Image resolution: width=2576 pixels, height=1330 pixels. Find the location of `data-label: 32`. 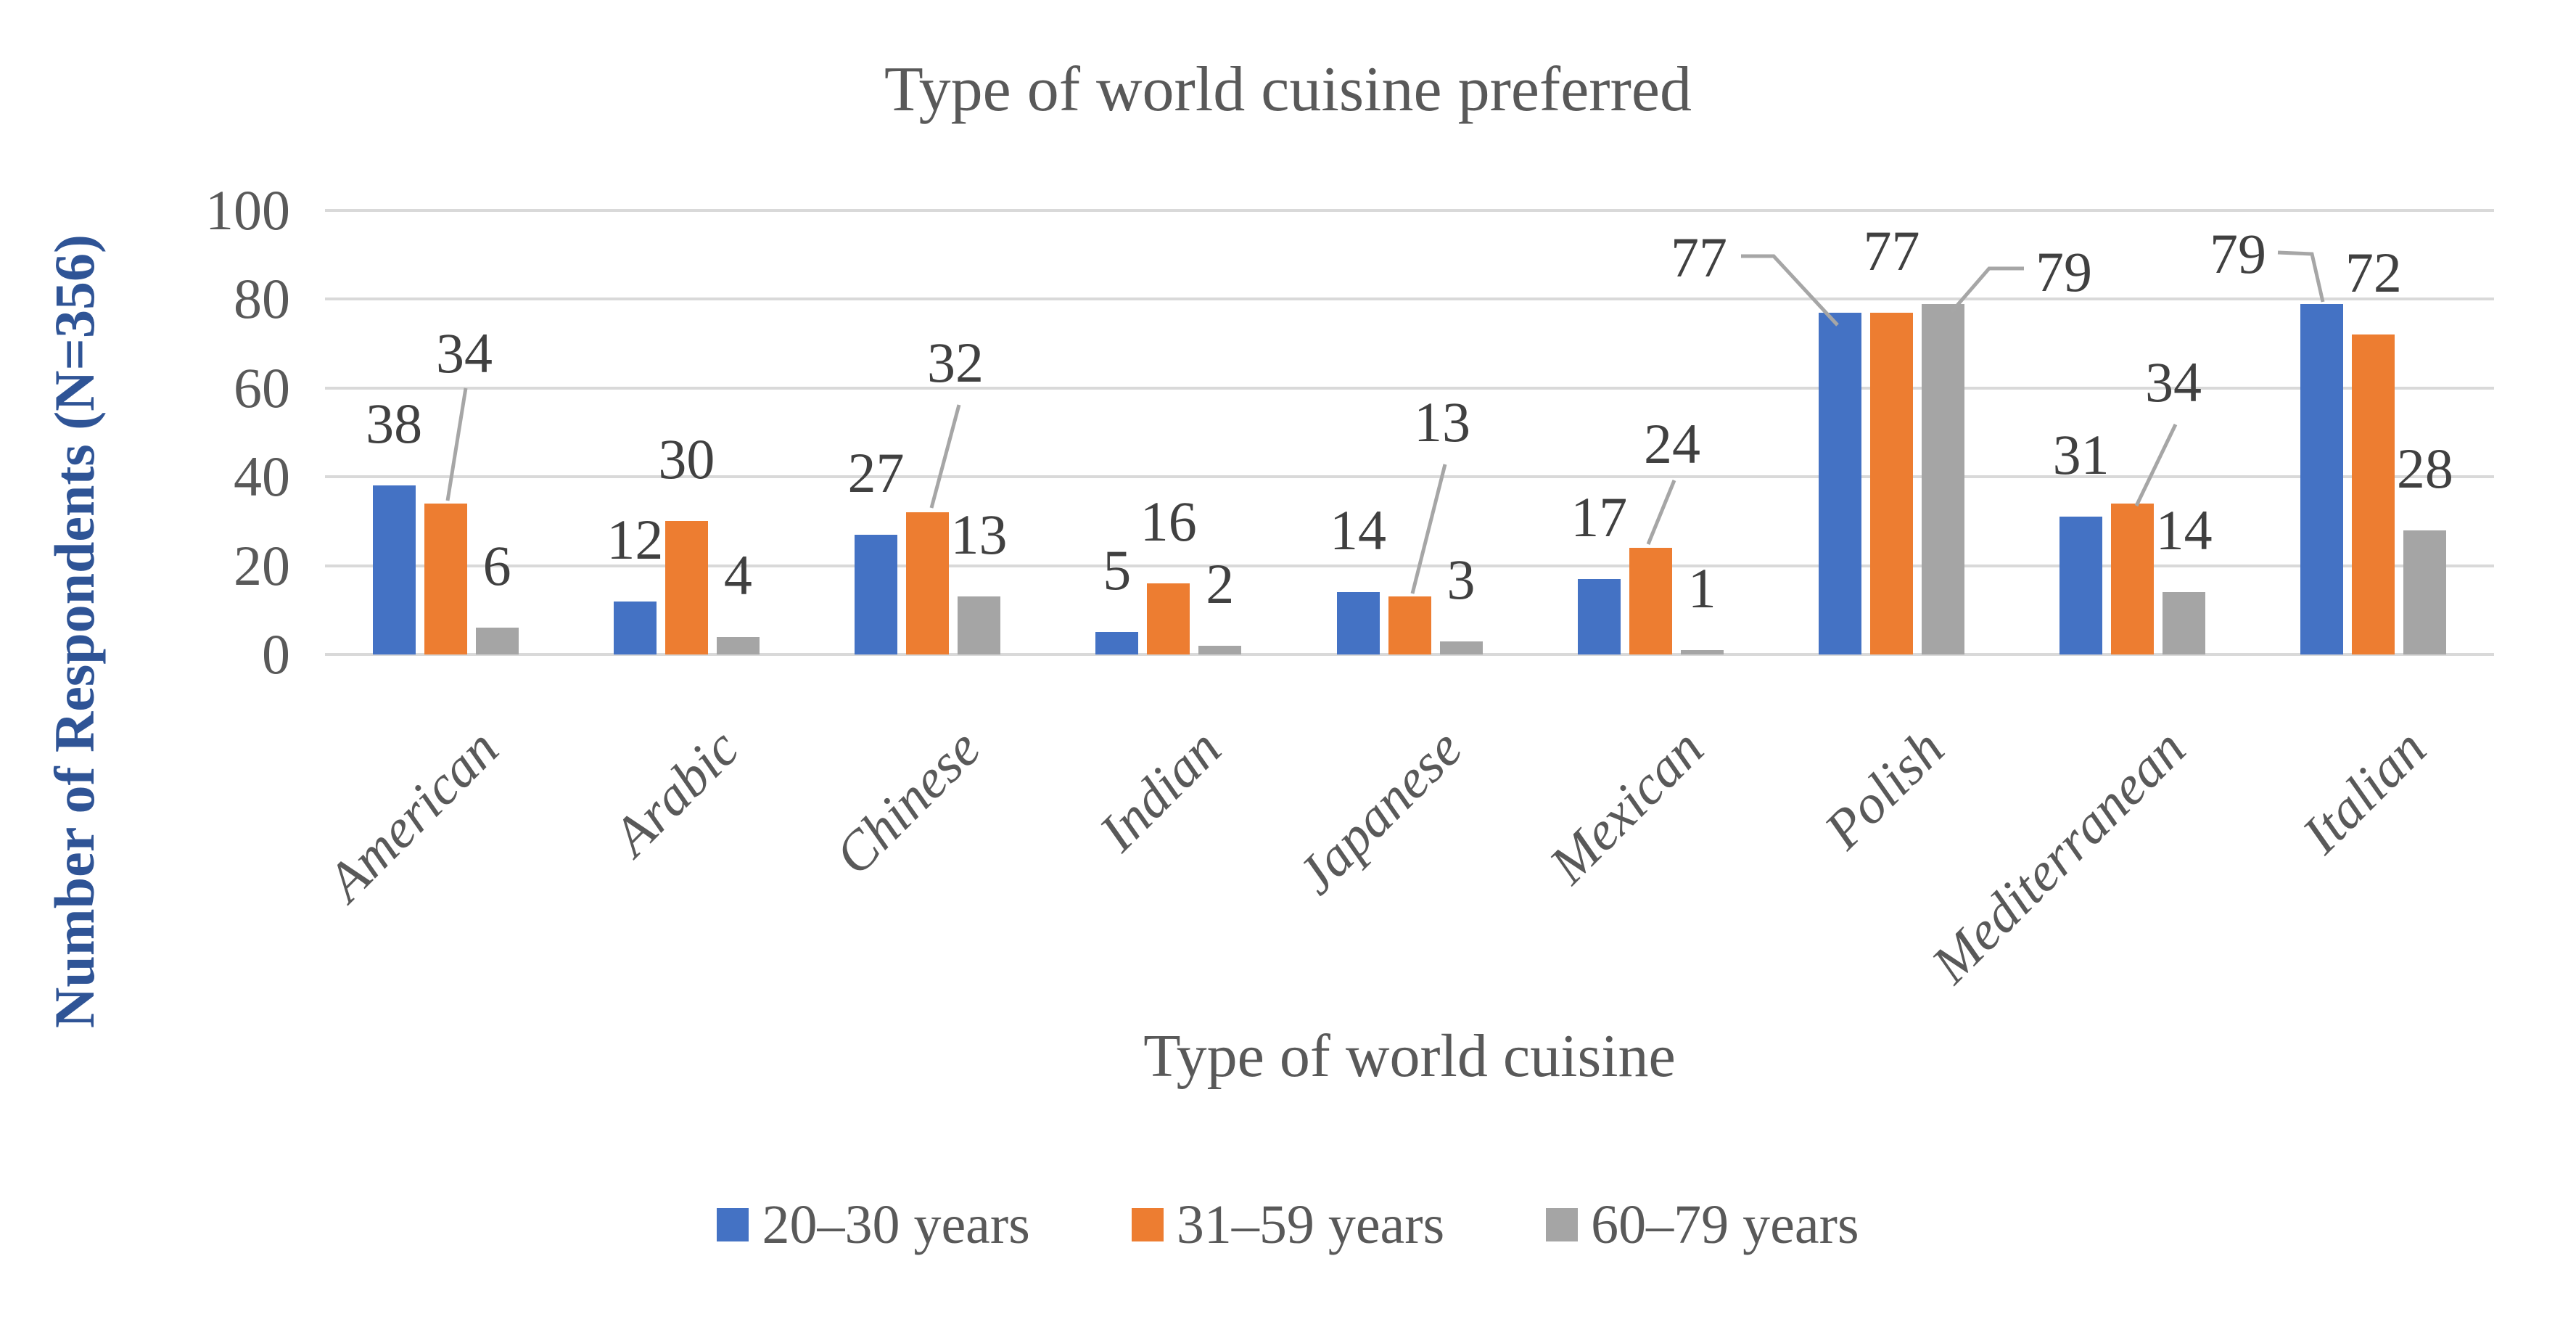

data-label: 32 is located at coordinates (955, 362).